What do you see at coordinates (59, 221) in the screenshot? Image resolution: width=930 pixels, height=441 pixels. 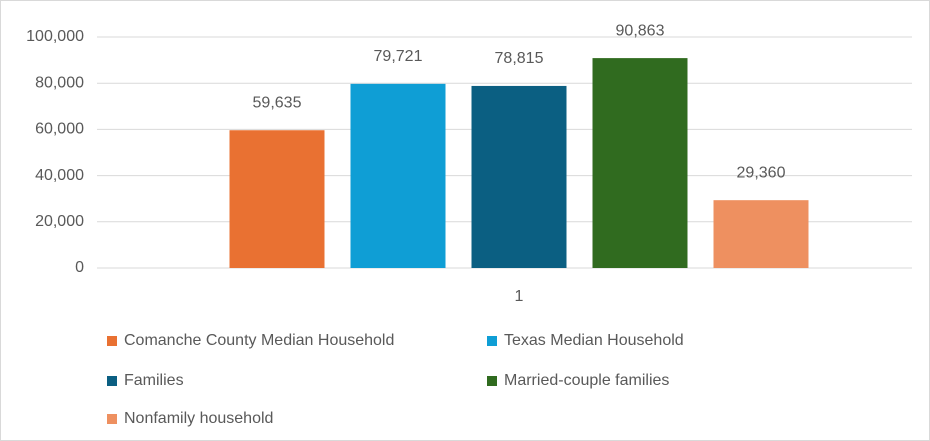 I see `y-tick-label: 20,000` at bounding box center [59, 221].